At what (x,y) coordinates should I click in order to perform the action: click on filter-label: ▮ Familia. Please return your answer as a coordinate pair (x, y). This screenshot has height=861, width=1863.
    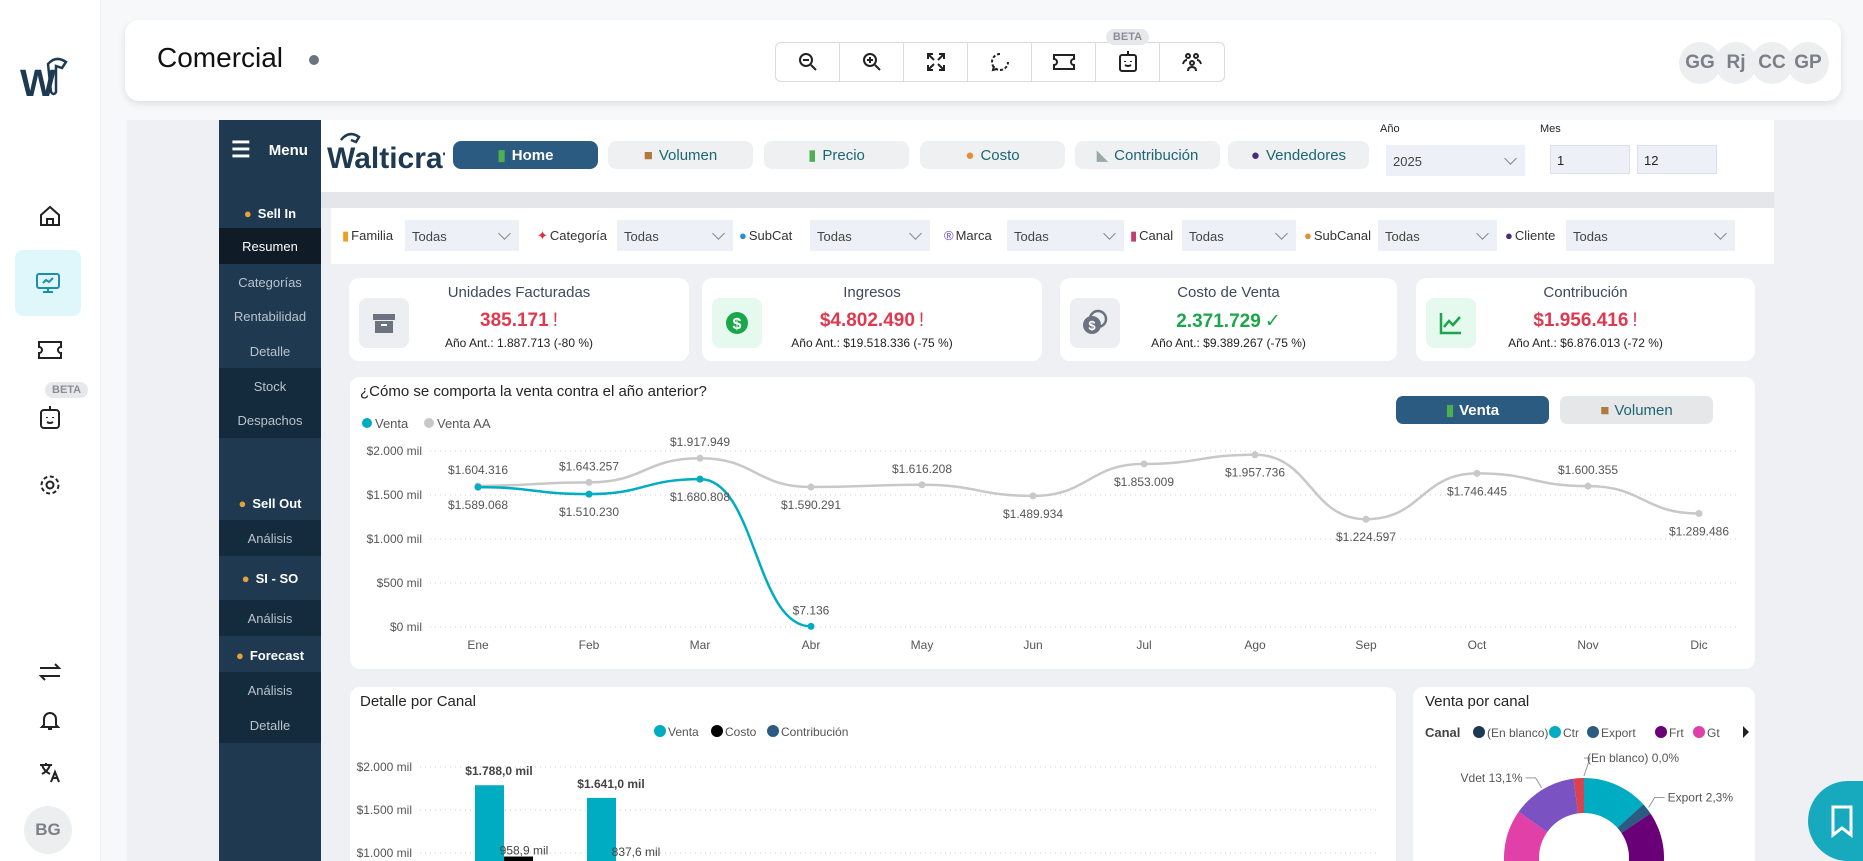
    Looking at the image, I should click on (368, 235).